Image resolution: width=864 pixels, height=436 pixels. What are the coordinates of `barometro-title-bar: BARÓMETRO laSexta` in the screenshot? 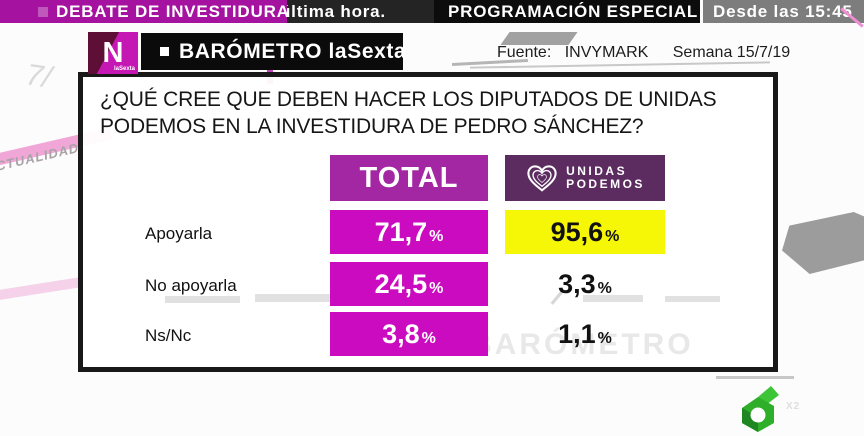 It's located at (274, 51).